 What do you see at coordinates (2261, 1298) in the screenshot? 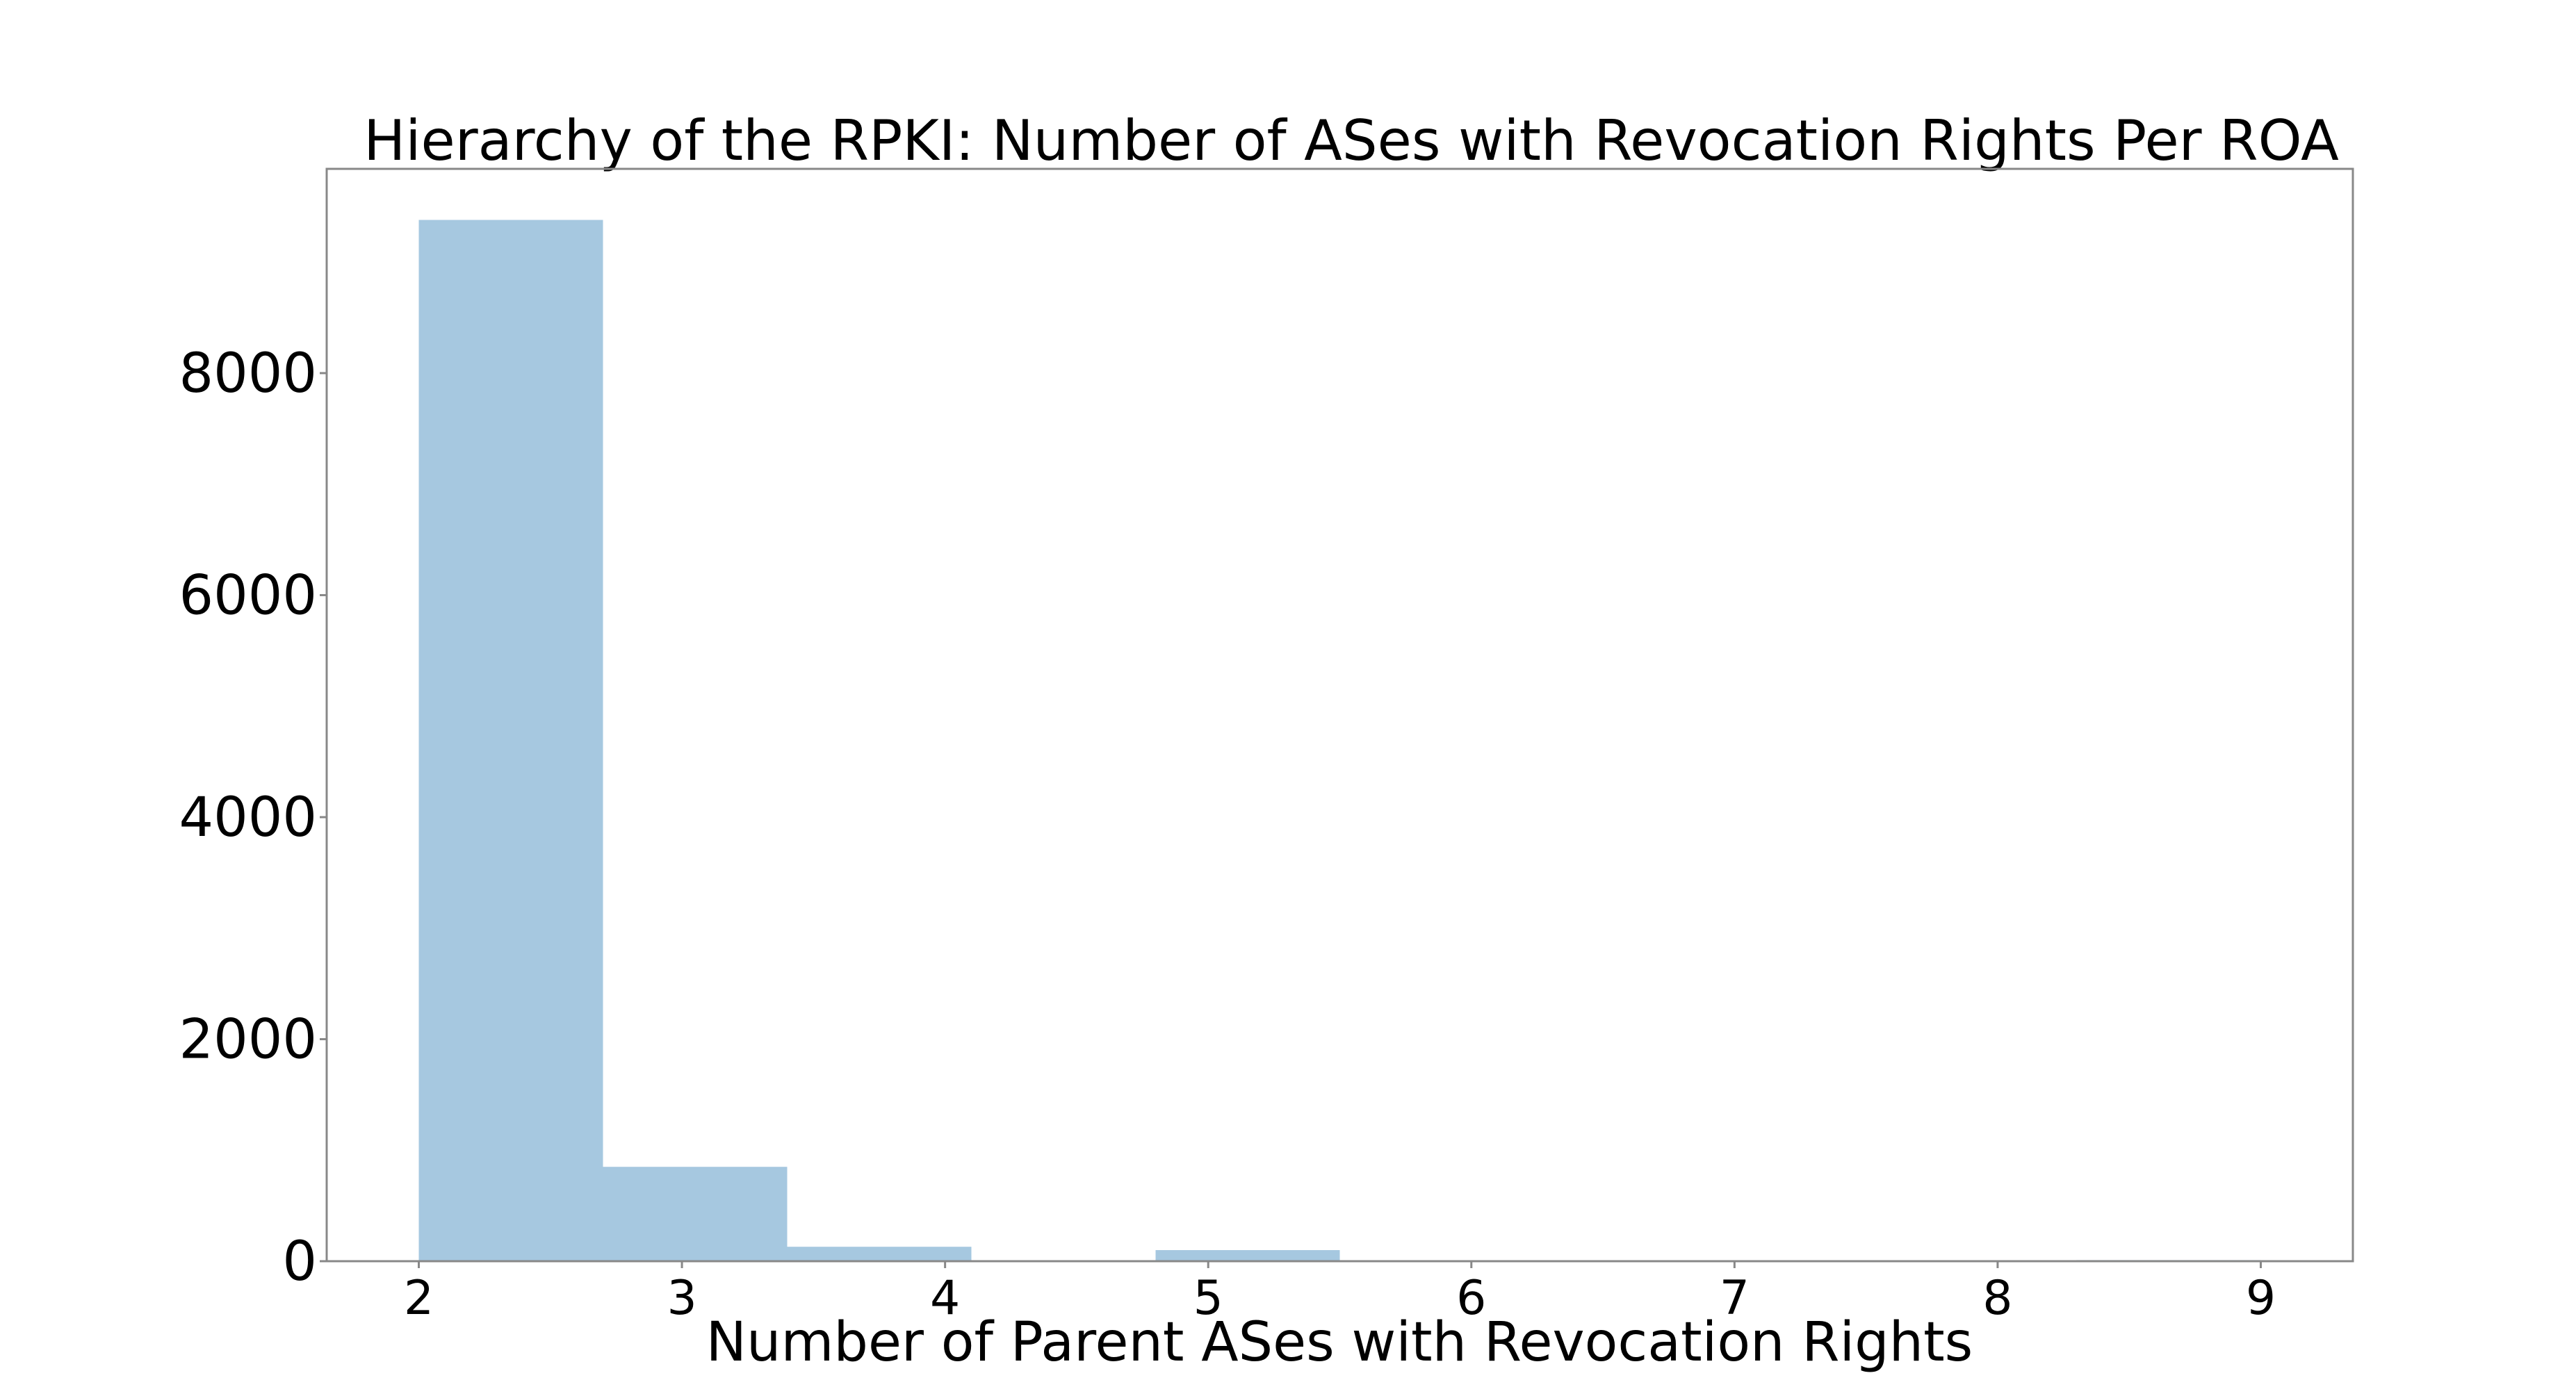
I see `x-tick-label-7: 9` at bounding box center [2261, 1298].